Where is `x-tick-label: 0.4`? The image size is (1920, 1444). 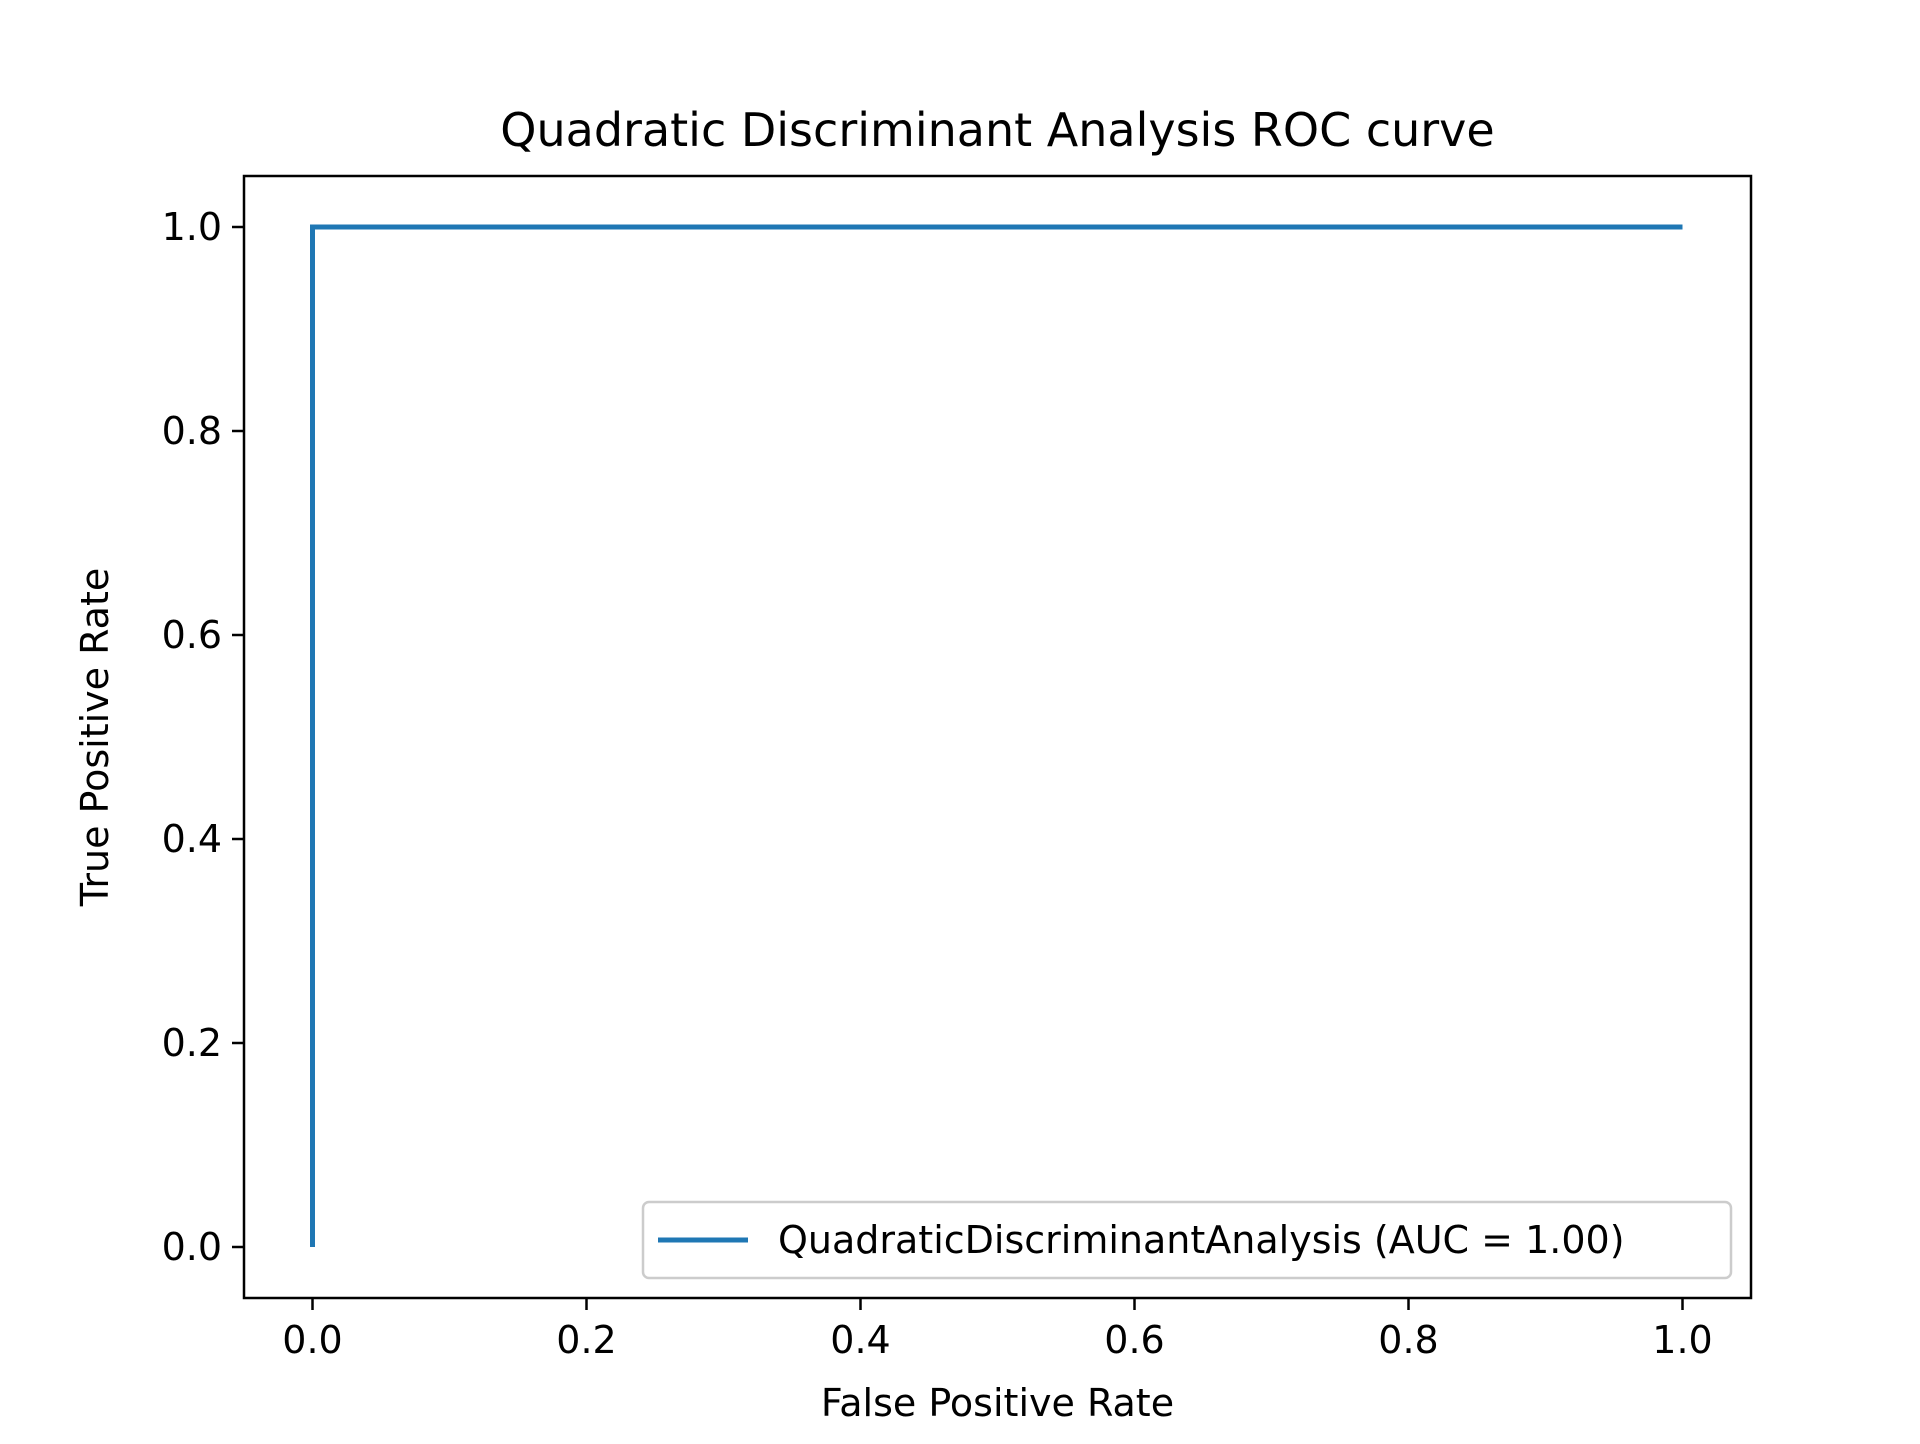
x-tick-label: 0.4 is located at coordinates (860, 1340).